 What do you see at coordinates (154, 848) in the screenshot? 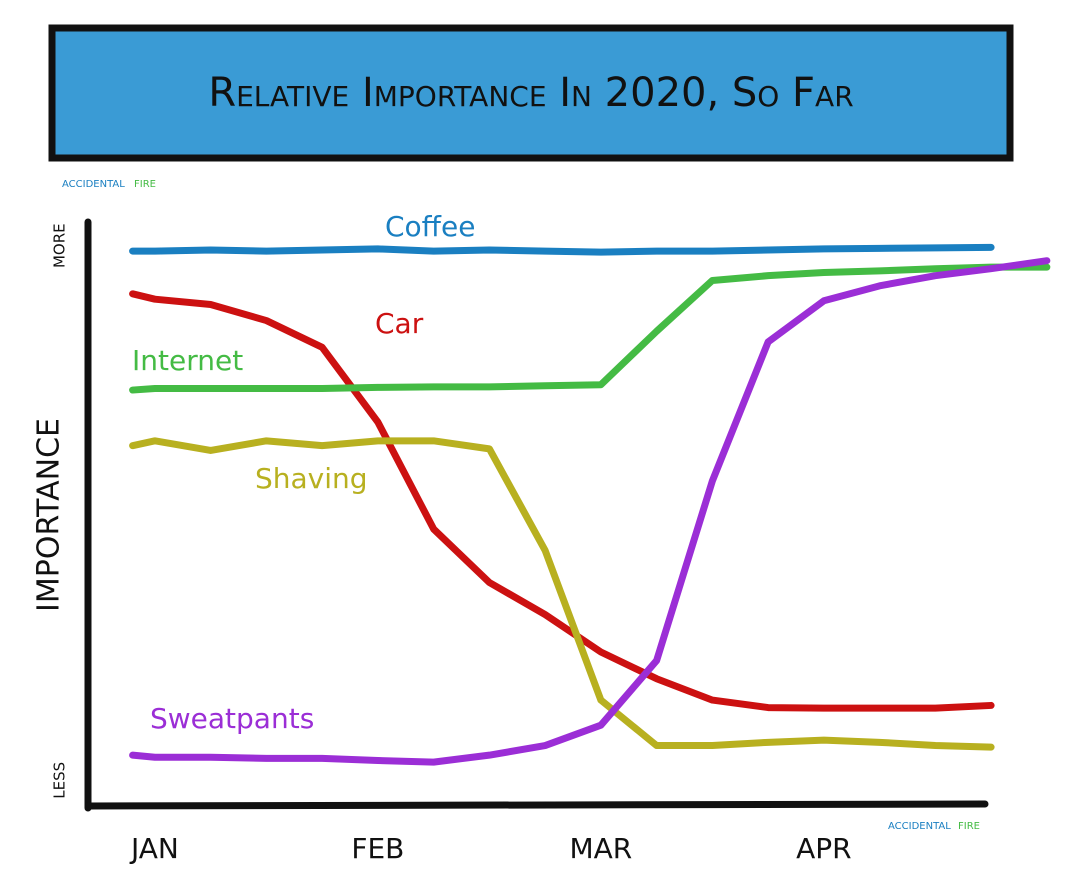
I see `x-tick-label: JAN` at bounding box center [154, 848].